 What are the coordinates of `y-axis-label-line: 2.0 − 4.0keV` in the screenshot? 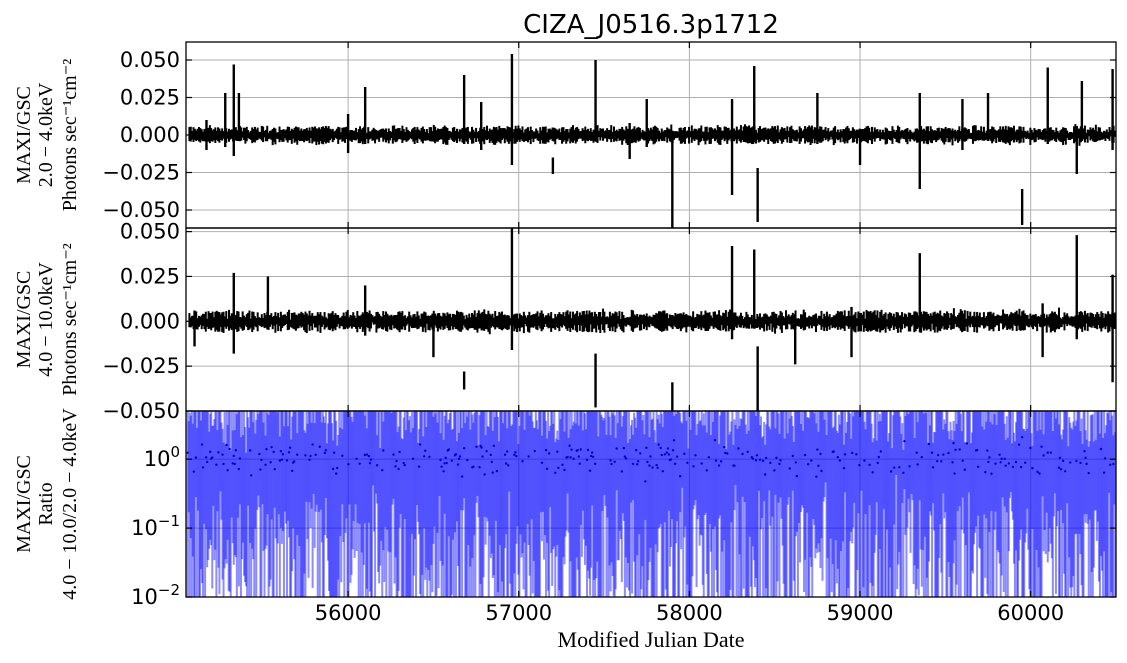 It's located at (46, 134).